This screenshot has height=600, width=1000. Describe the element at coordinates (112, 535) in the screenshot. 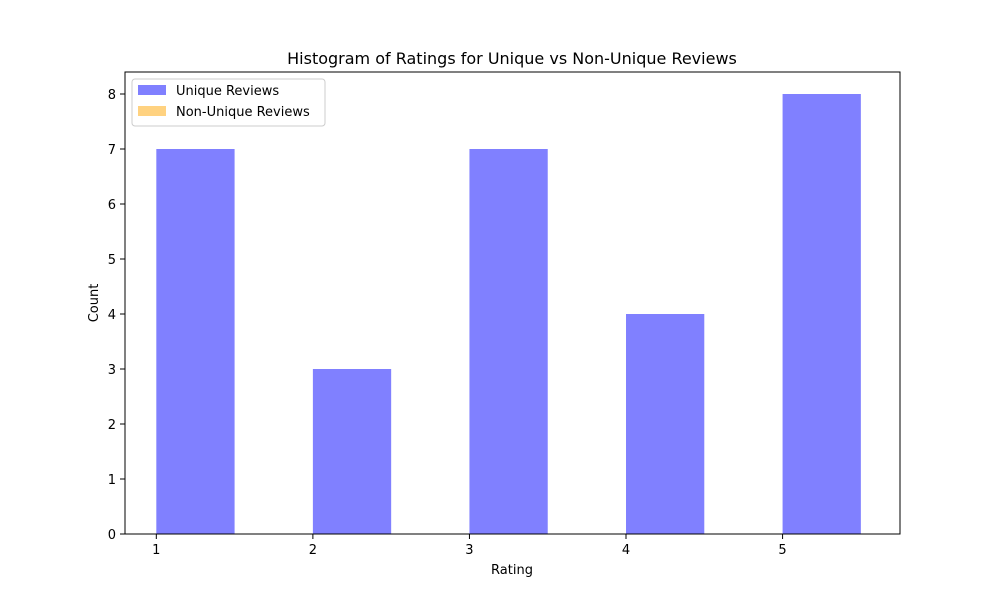

I see `y-tick-label-0: 0` at that location.